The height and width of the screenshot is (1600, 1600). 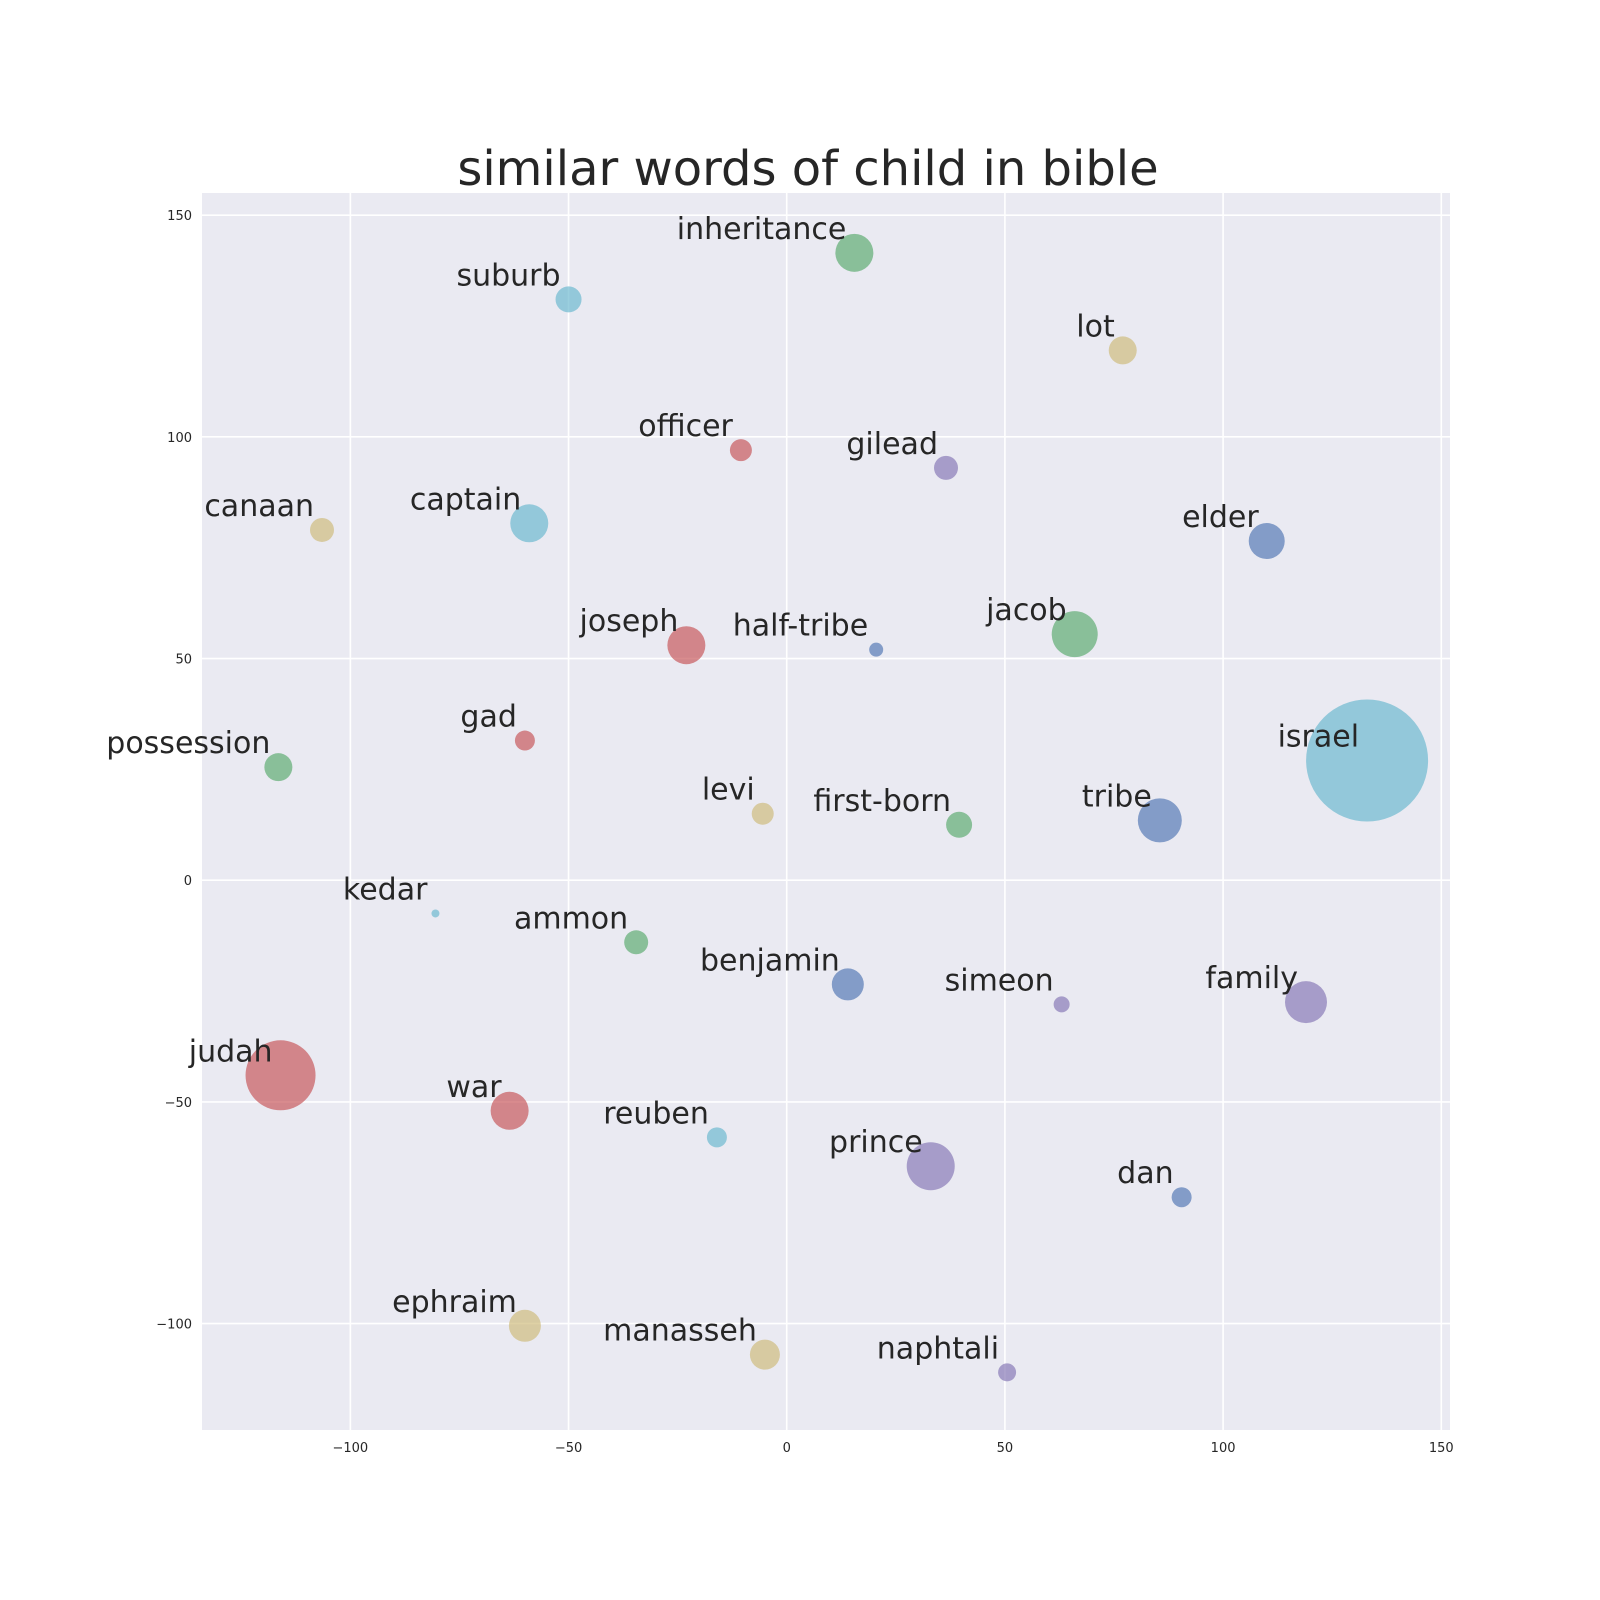 What do you see at coordinates (183, 660) in the screenshot?
I see `y-tick-label: 50` at bounding box center [183, 660].